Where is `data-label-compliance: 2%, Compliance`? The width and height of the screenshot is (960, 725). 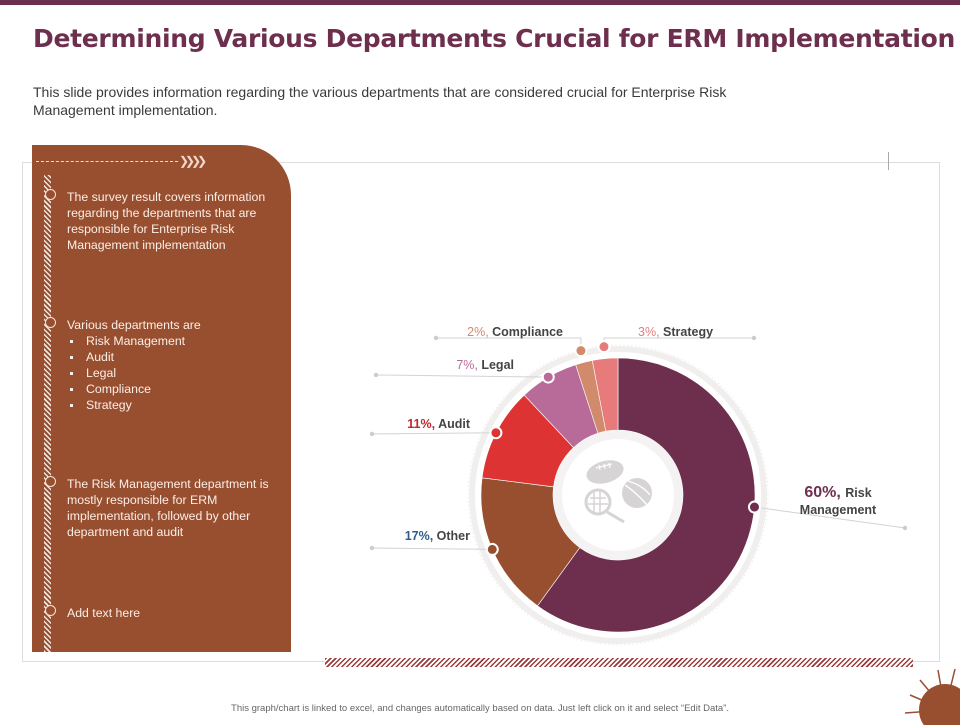
data-label-compliance: 2%, Compliance is located at coordinates (515, 332).